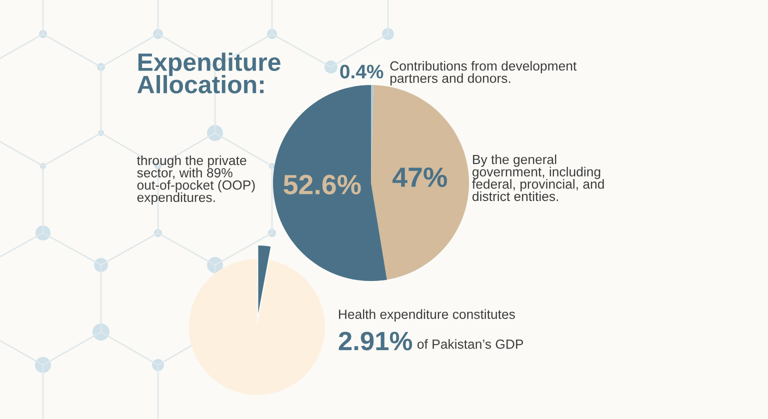  What do you see at coordinates (470, 344) in the screenshot?
I see `text: of Pakistan’s GDP` at bounding box center [470, 344].